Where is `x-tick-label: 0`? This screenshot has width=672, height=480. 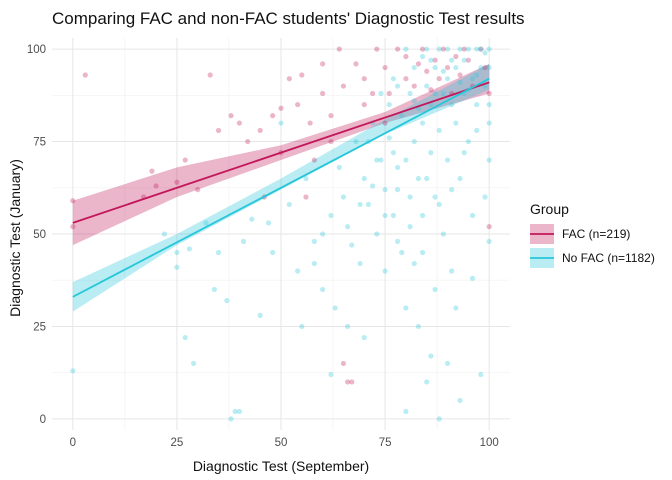
x-tick-label: 0 is located at coordinates (73, 443).